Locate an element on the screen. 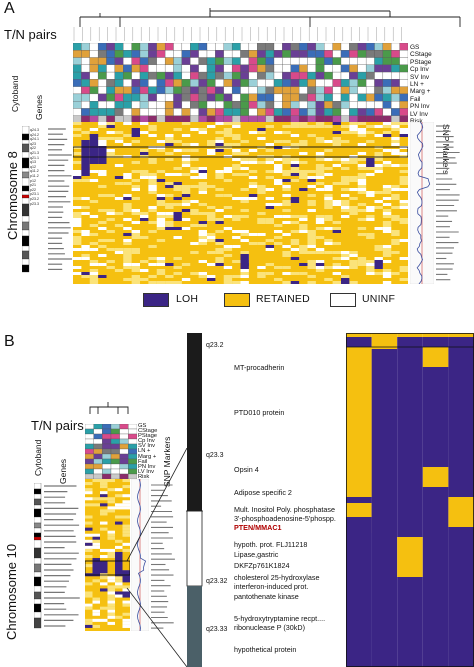 This screenshot has width=474, height=667. band-label: p23.1 is located at coordinates (34, 194).